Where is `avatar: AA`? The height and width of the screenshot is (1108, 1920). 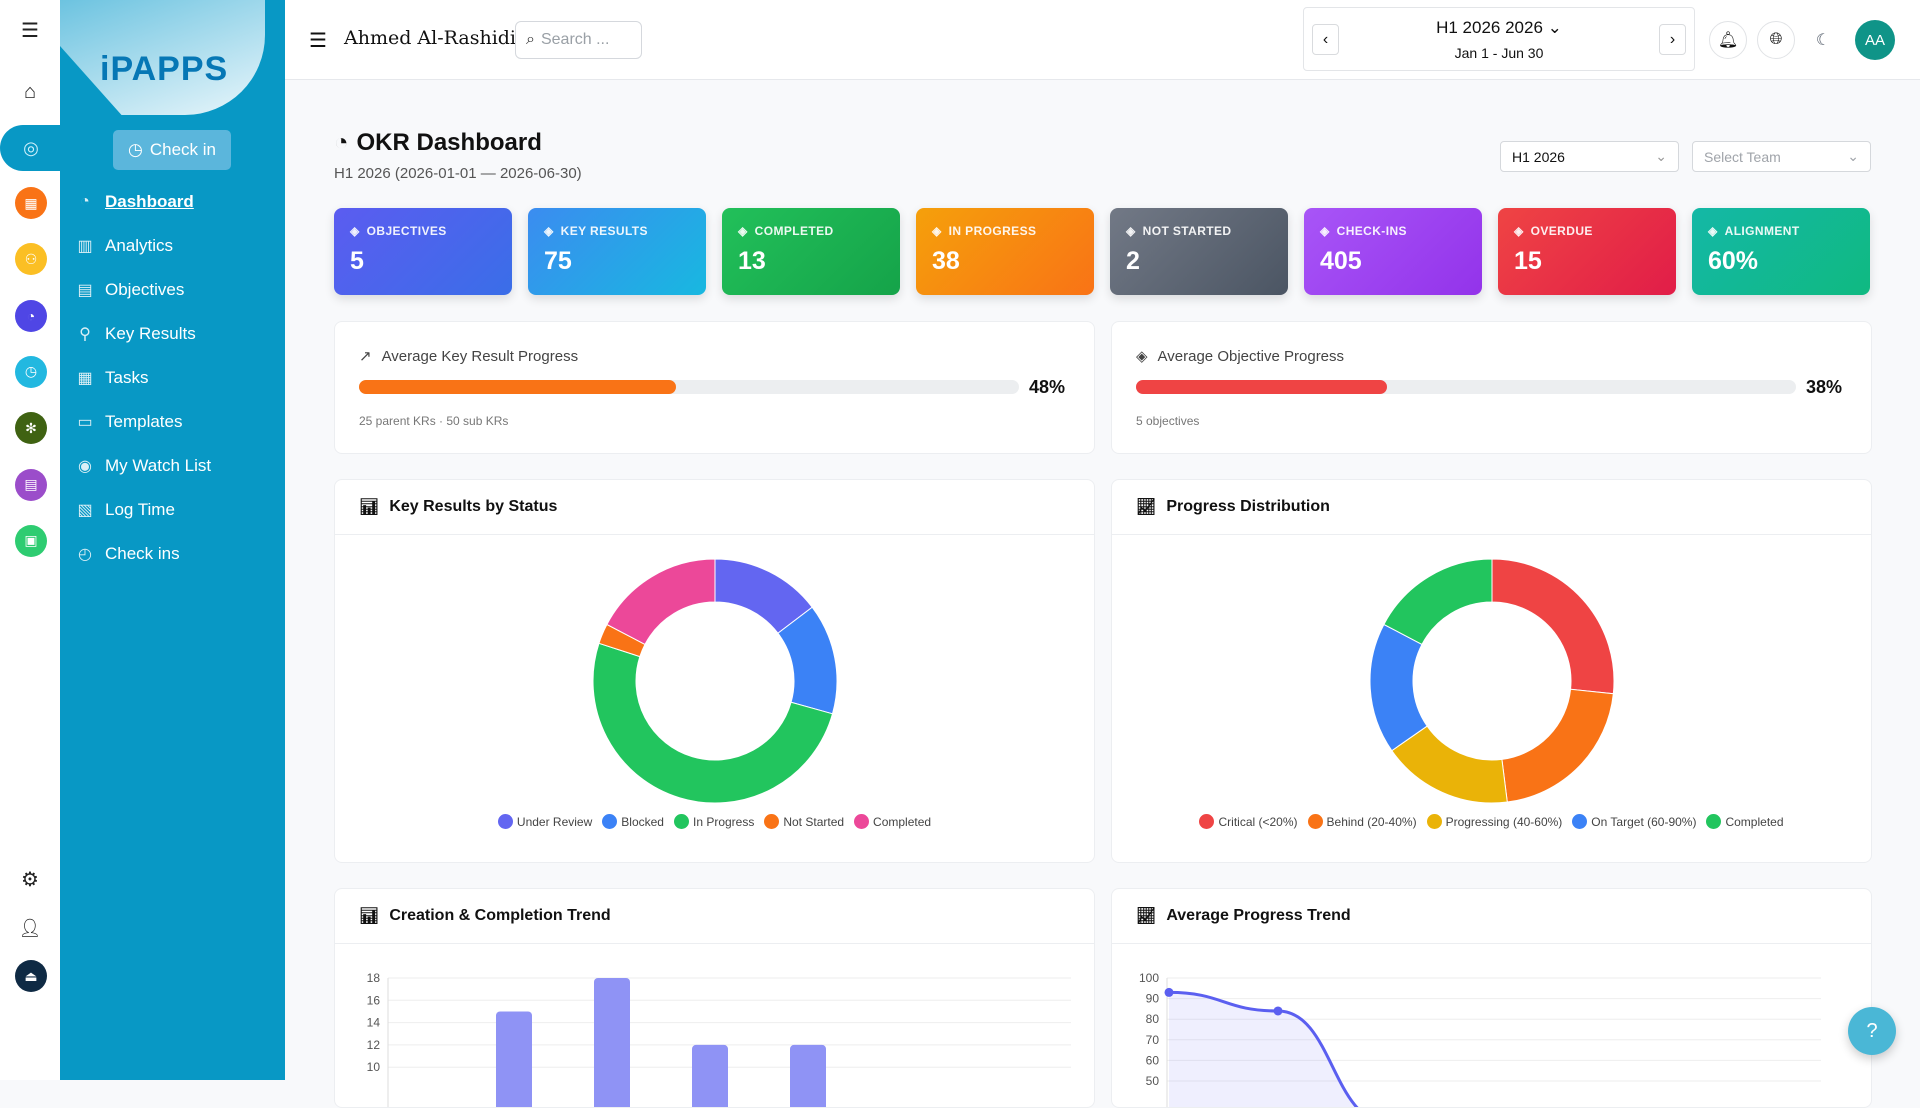
avatar: AA is located at coordinates (1875, 40).